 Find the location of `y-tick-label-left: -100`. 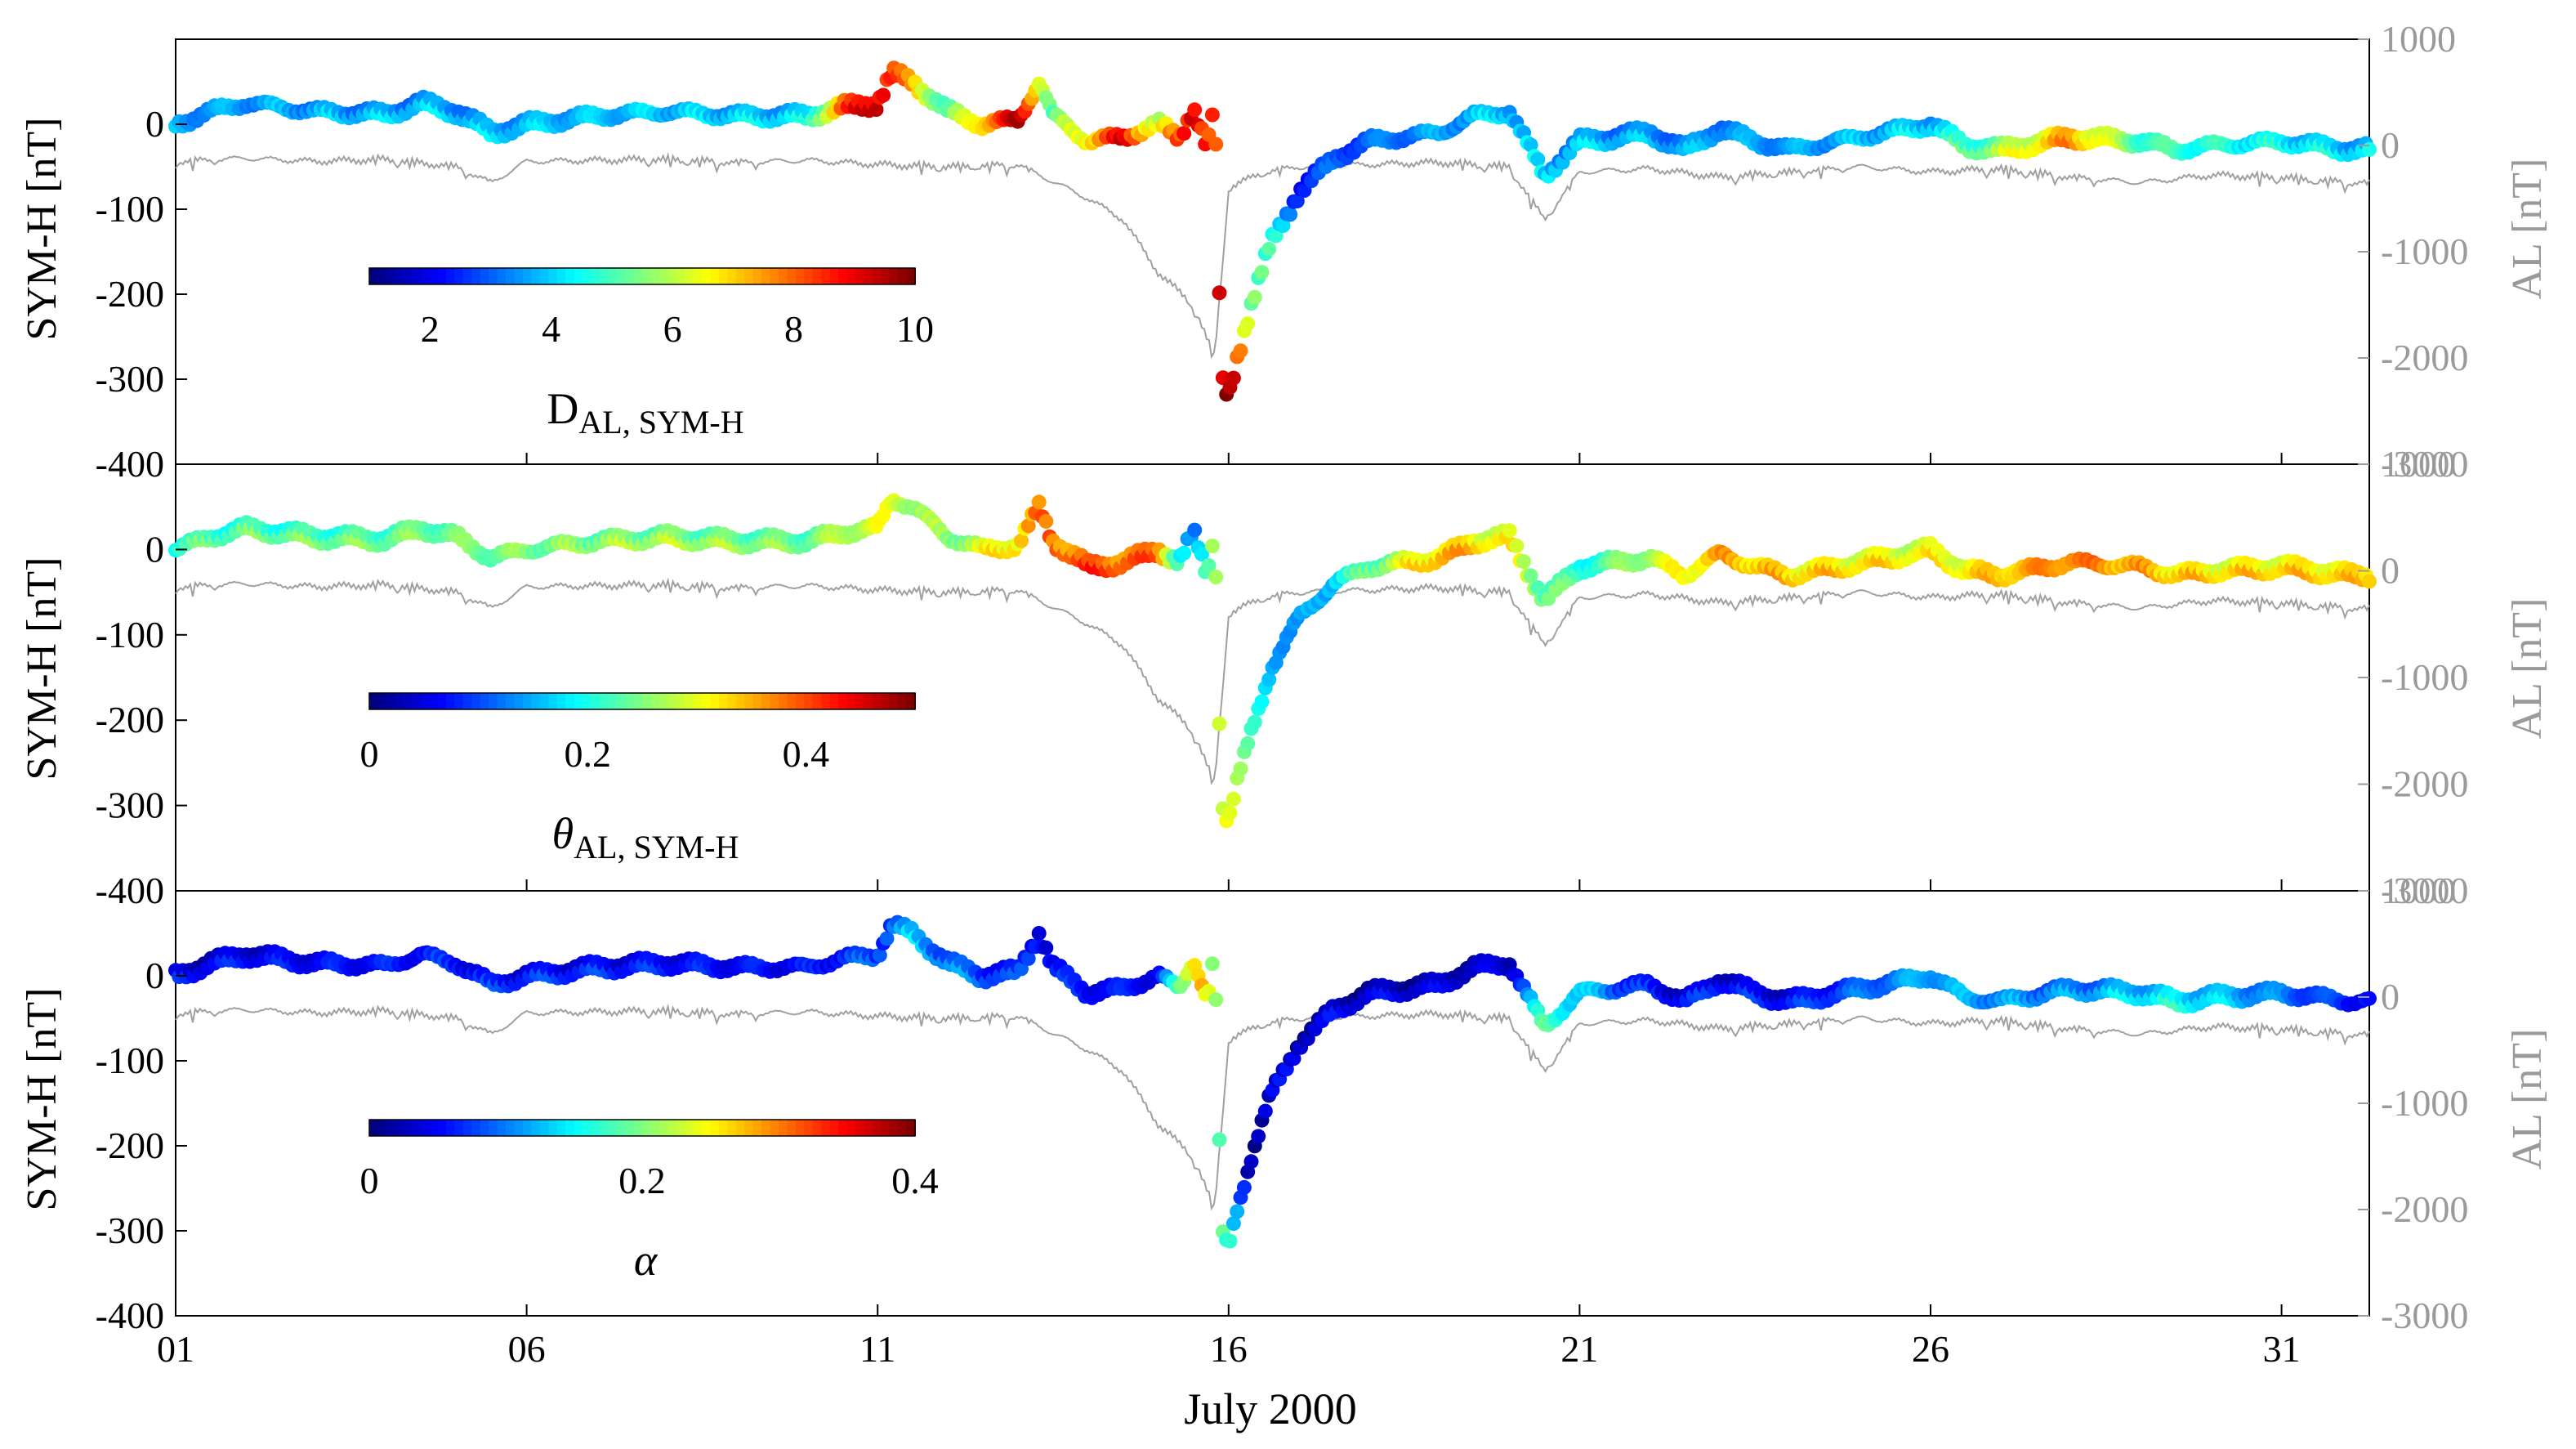

y-tick-label-left: -100 is located at coordinates (130, 634).